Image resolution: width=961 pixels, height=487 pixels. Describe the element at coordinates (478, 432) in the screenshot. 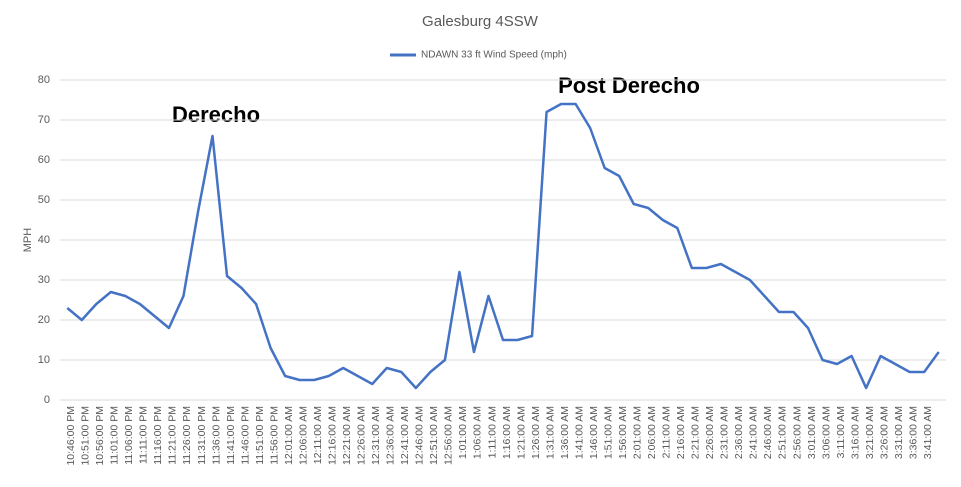

I see `x-tick-label: 1:06:00 AM` at that location.